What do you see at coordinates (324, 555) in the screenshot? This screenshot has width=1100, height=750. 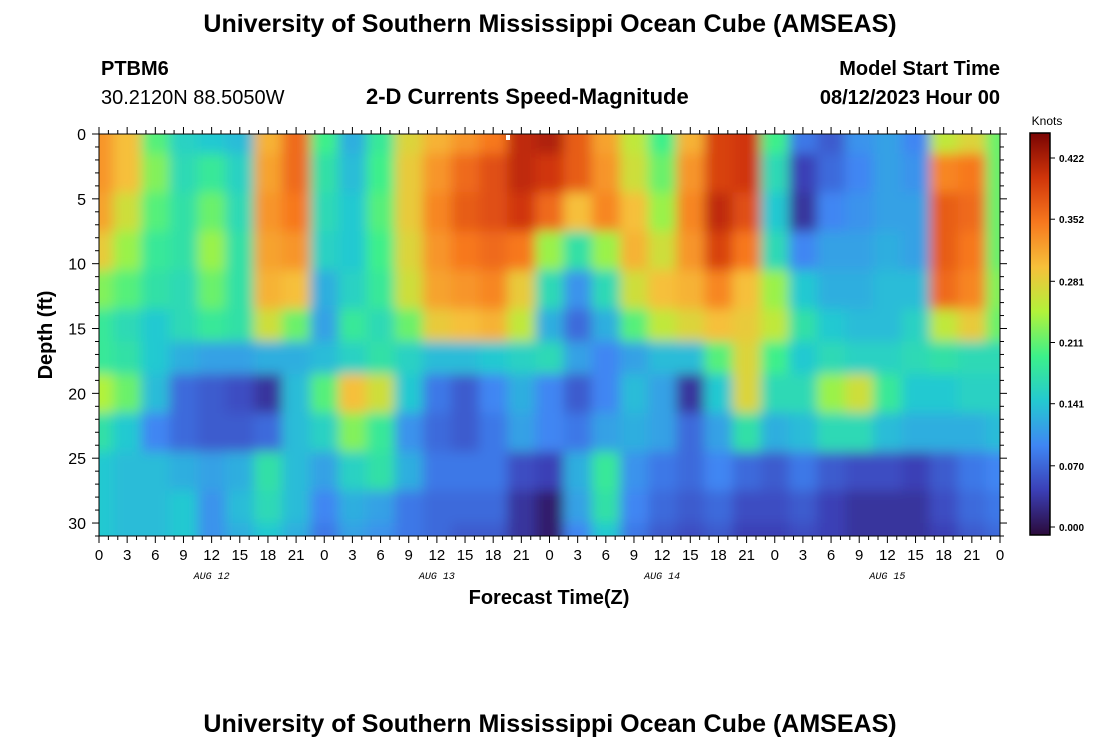 I see `x-tick-label: 0` at bounding box center [324, 555].